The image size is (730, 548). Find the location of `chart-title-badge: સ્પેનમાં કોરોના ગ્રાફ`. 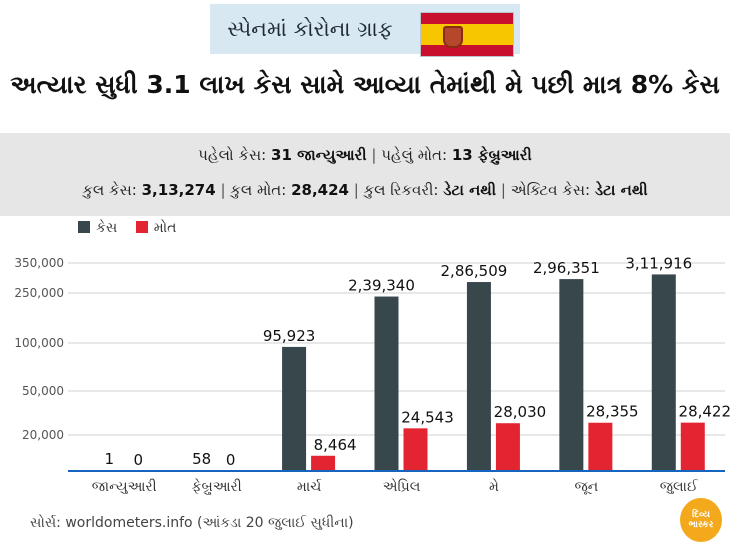

chart-title-badge: સ્પેનમાં કોરોના ગ્રાફ is located at coordinates (365, 30).